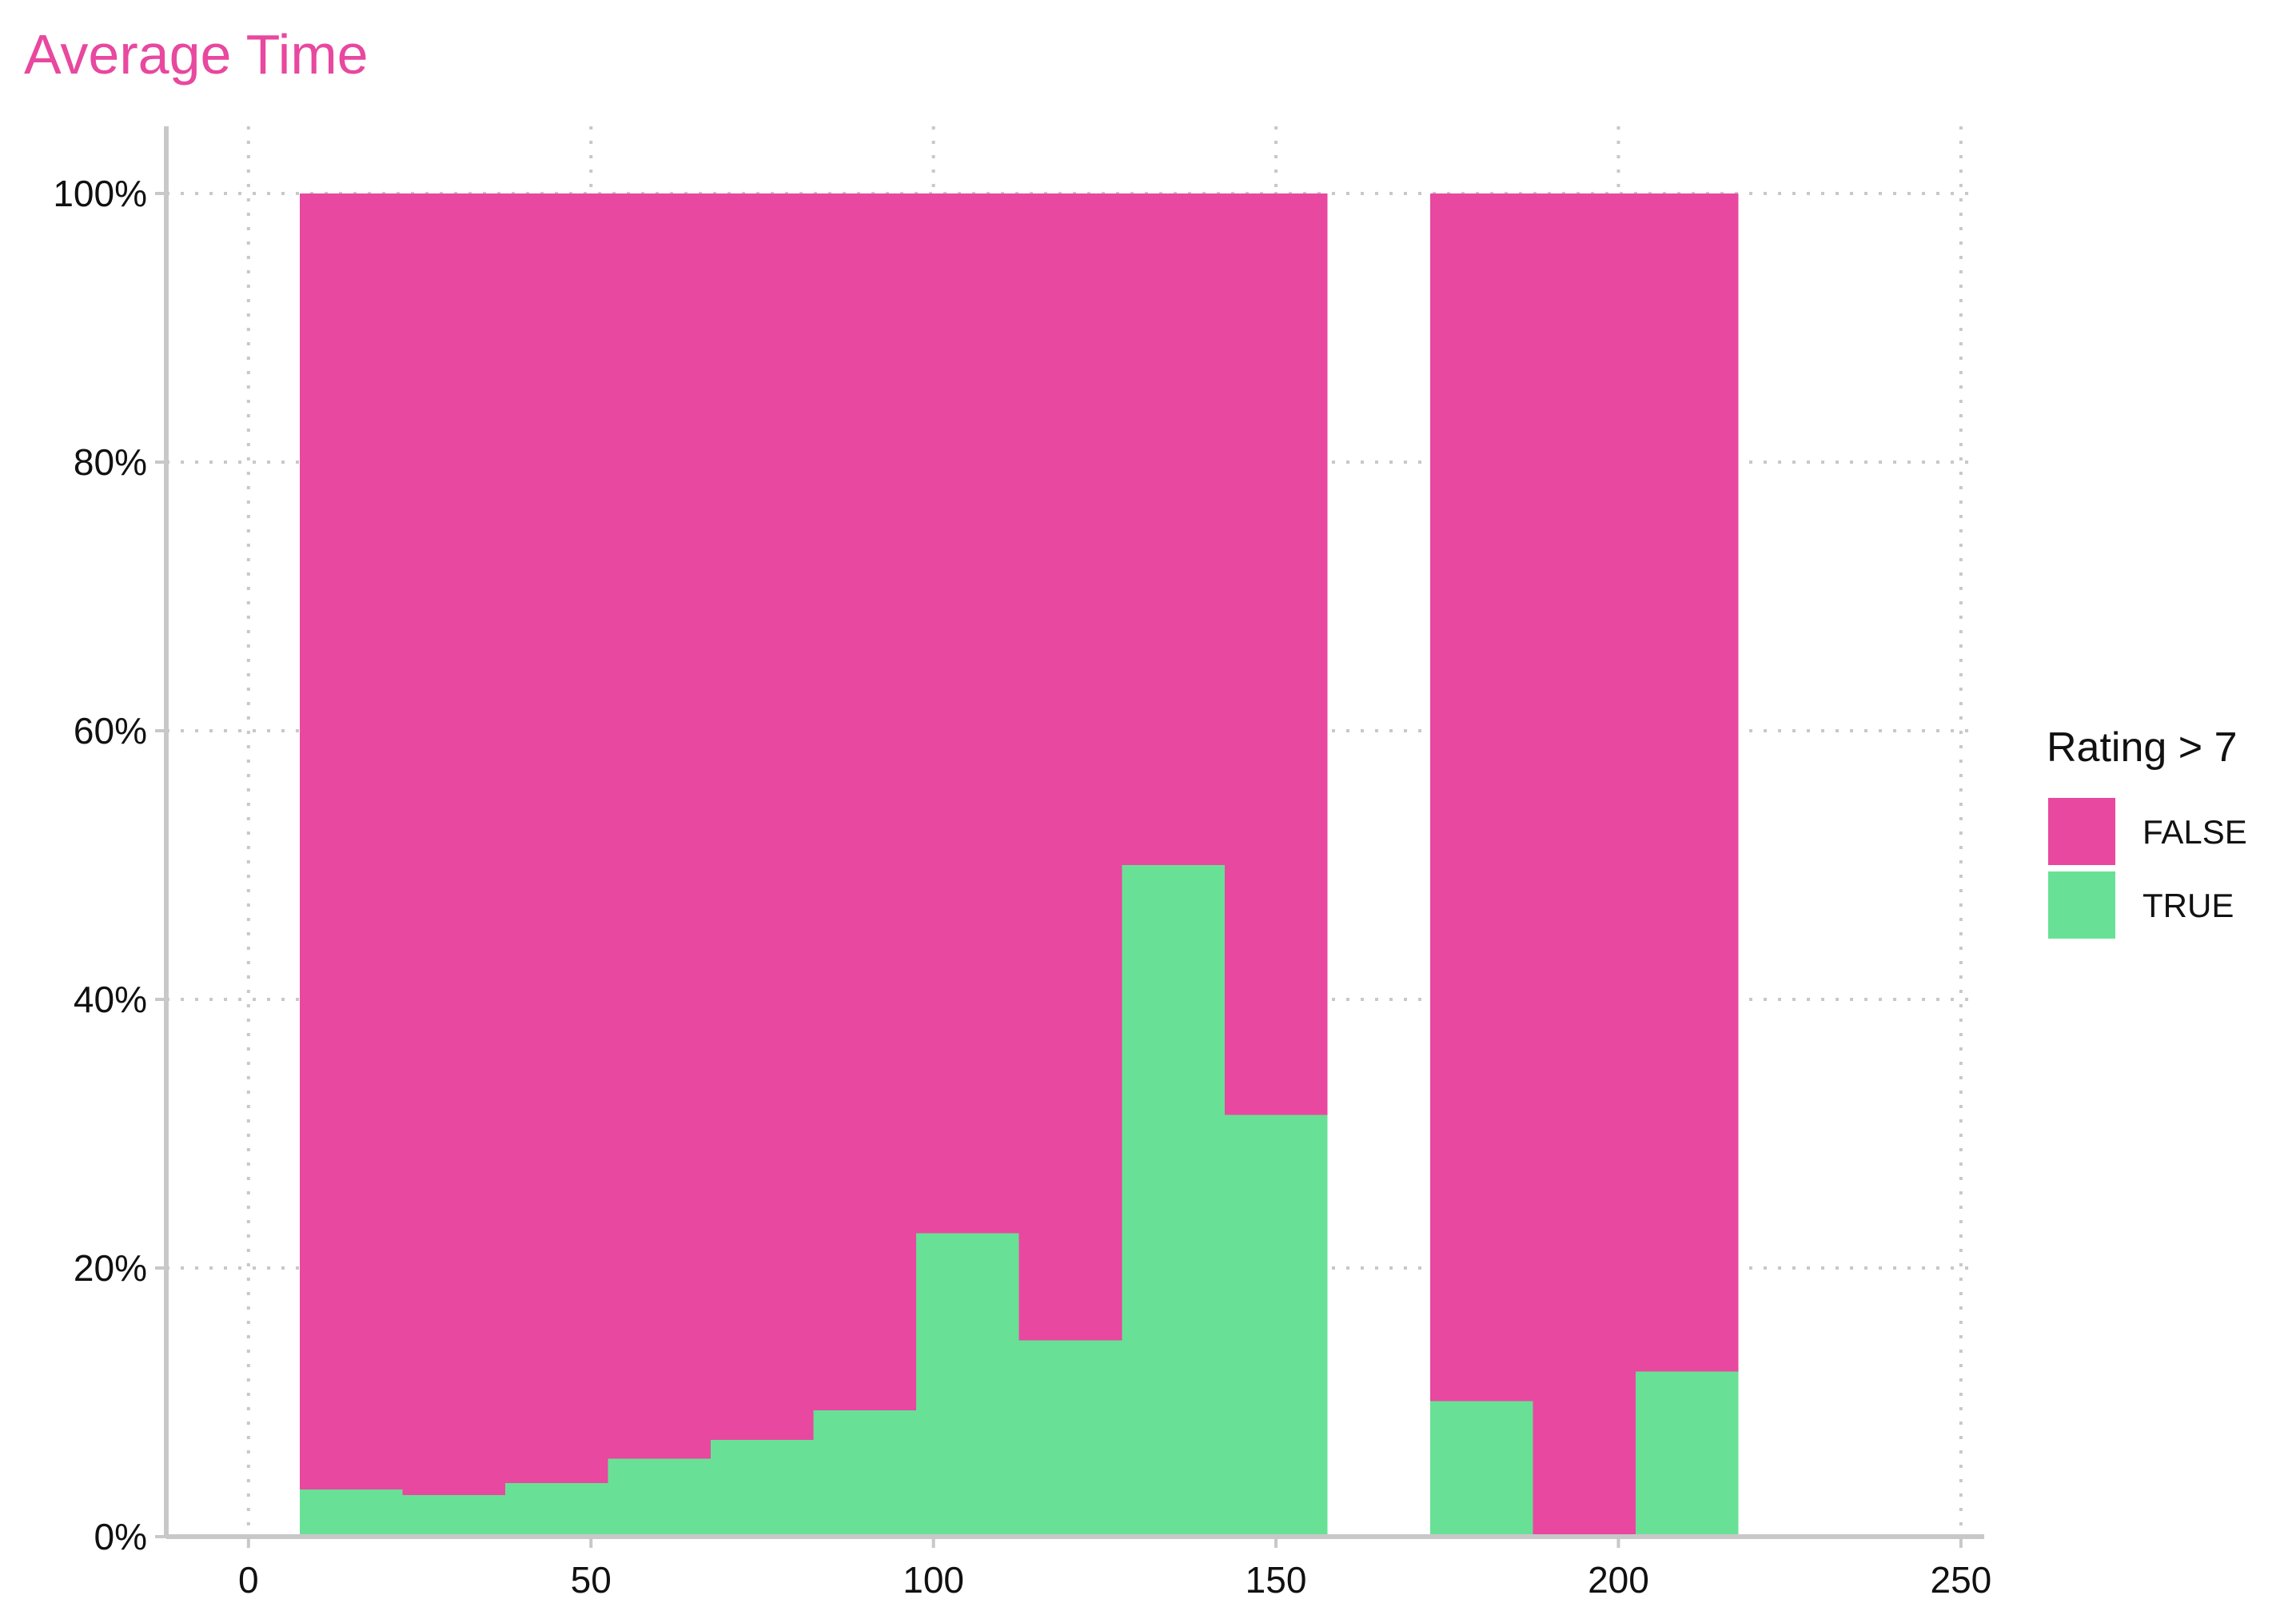 This screenshot has width=2296, height=1619. Describe the element at coordinates (2081, 905) in the screenshot. I see `legend-key-true` at that location.